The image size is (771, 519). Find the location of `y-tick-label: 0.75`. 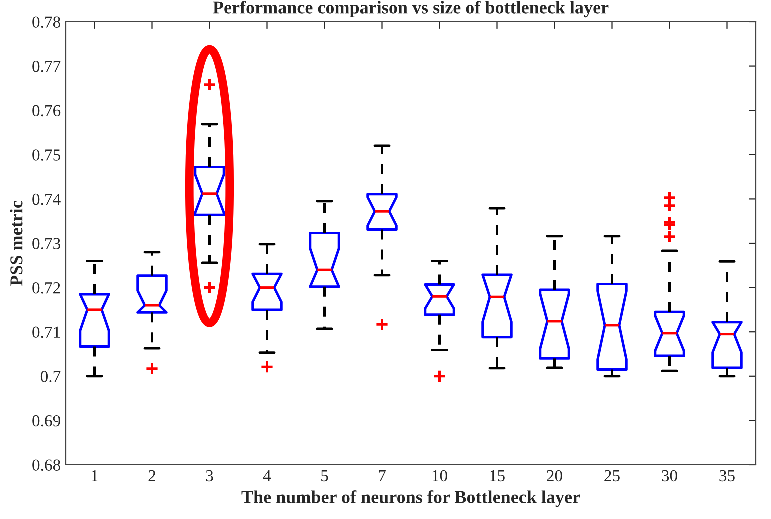

y-tick-label: 0.75 is located at coordinates (46, 155).